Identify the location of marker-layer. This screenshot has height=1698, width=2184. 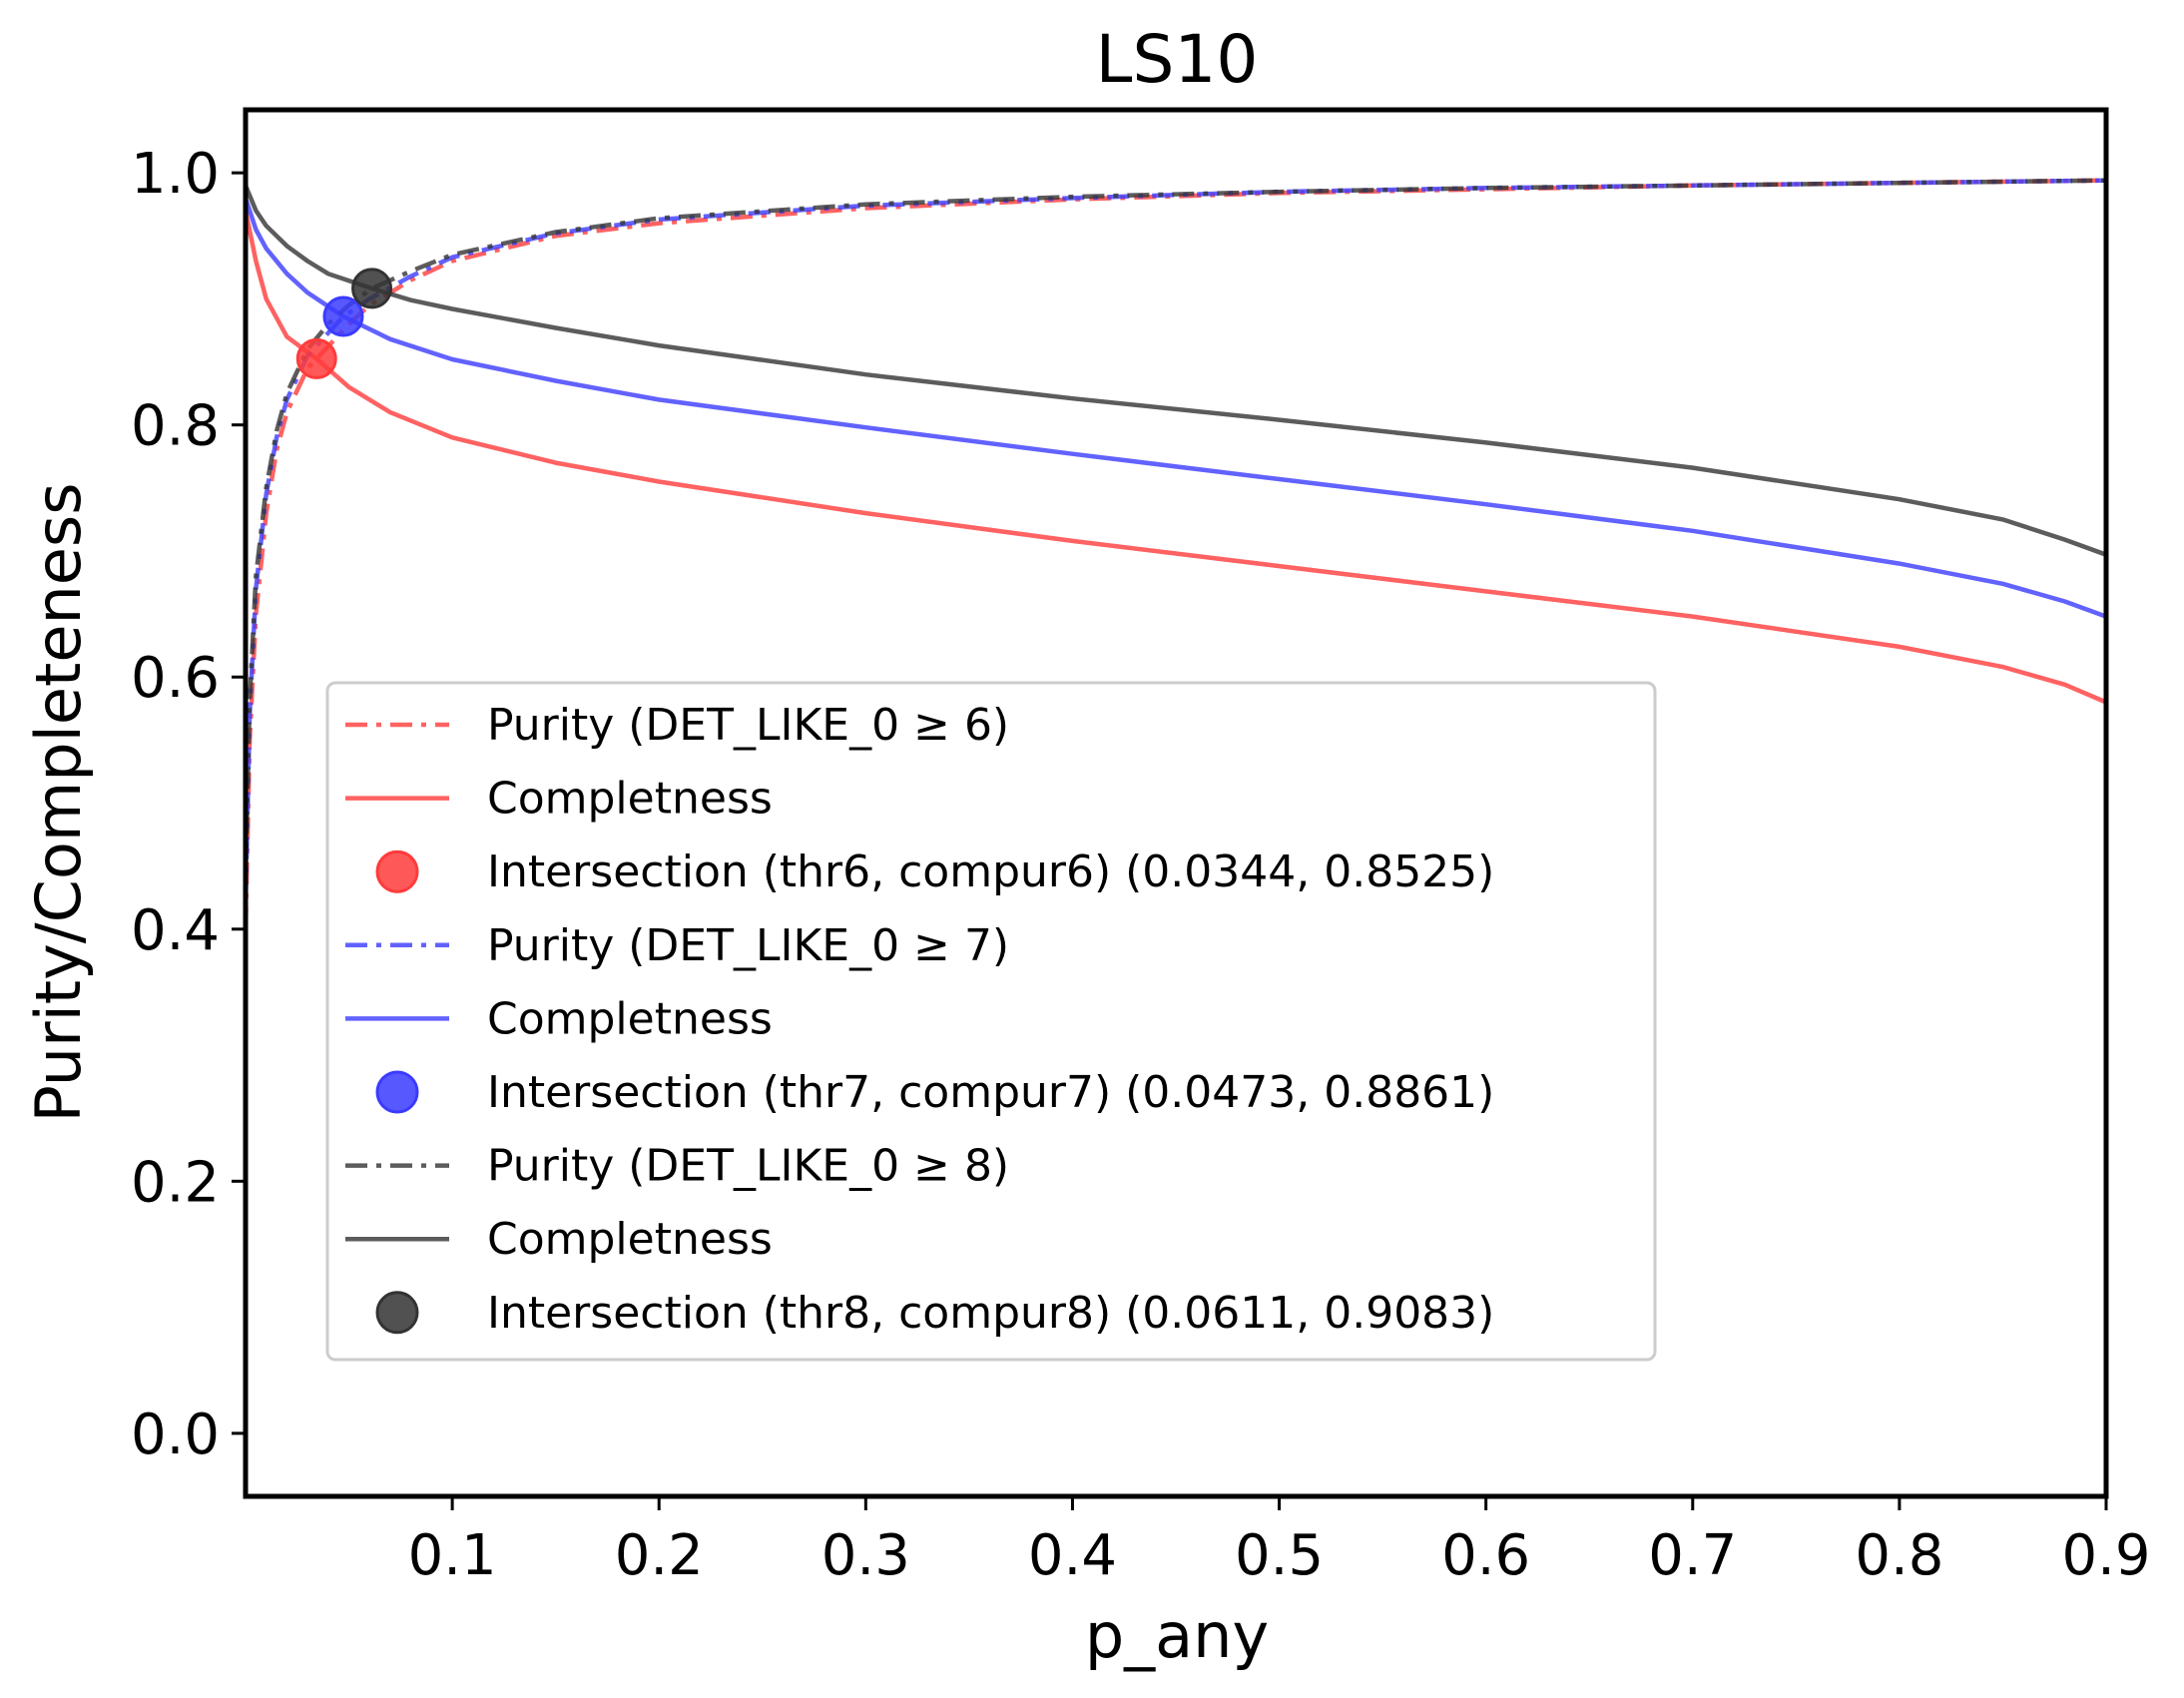
(344, 323).